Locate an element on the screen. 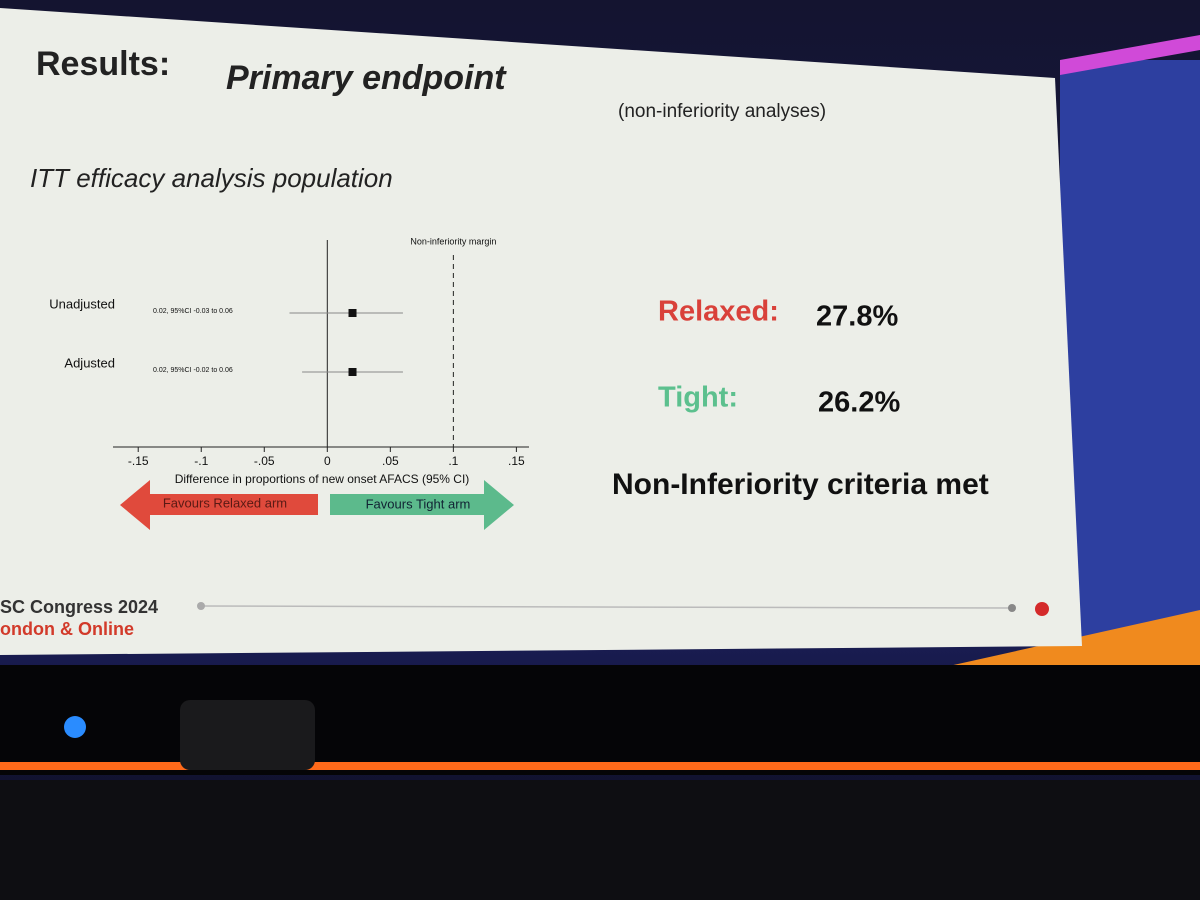 Image resolution: width=1200 pixels, height=900 pixels. conclusion: Non-Inferiority criteria met is located at coordinates (800, 484).